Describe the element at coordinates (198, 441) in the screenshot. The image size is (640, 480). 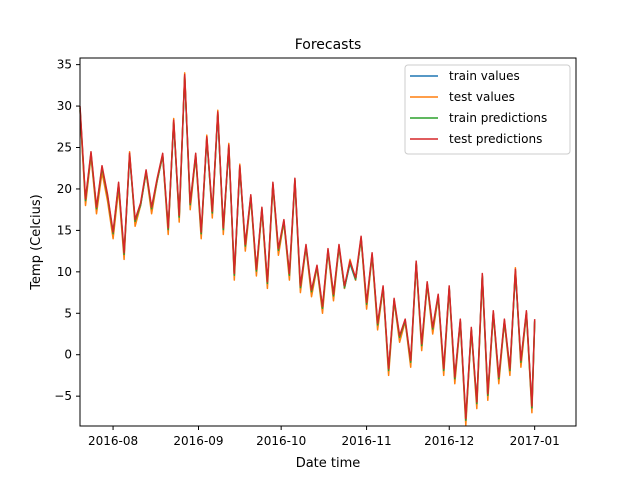
I see `x-tick-label: 2016-09` at that location.